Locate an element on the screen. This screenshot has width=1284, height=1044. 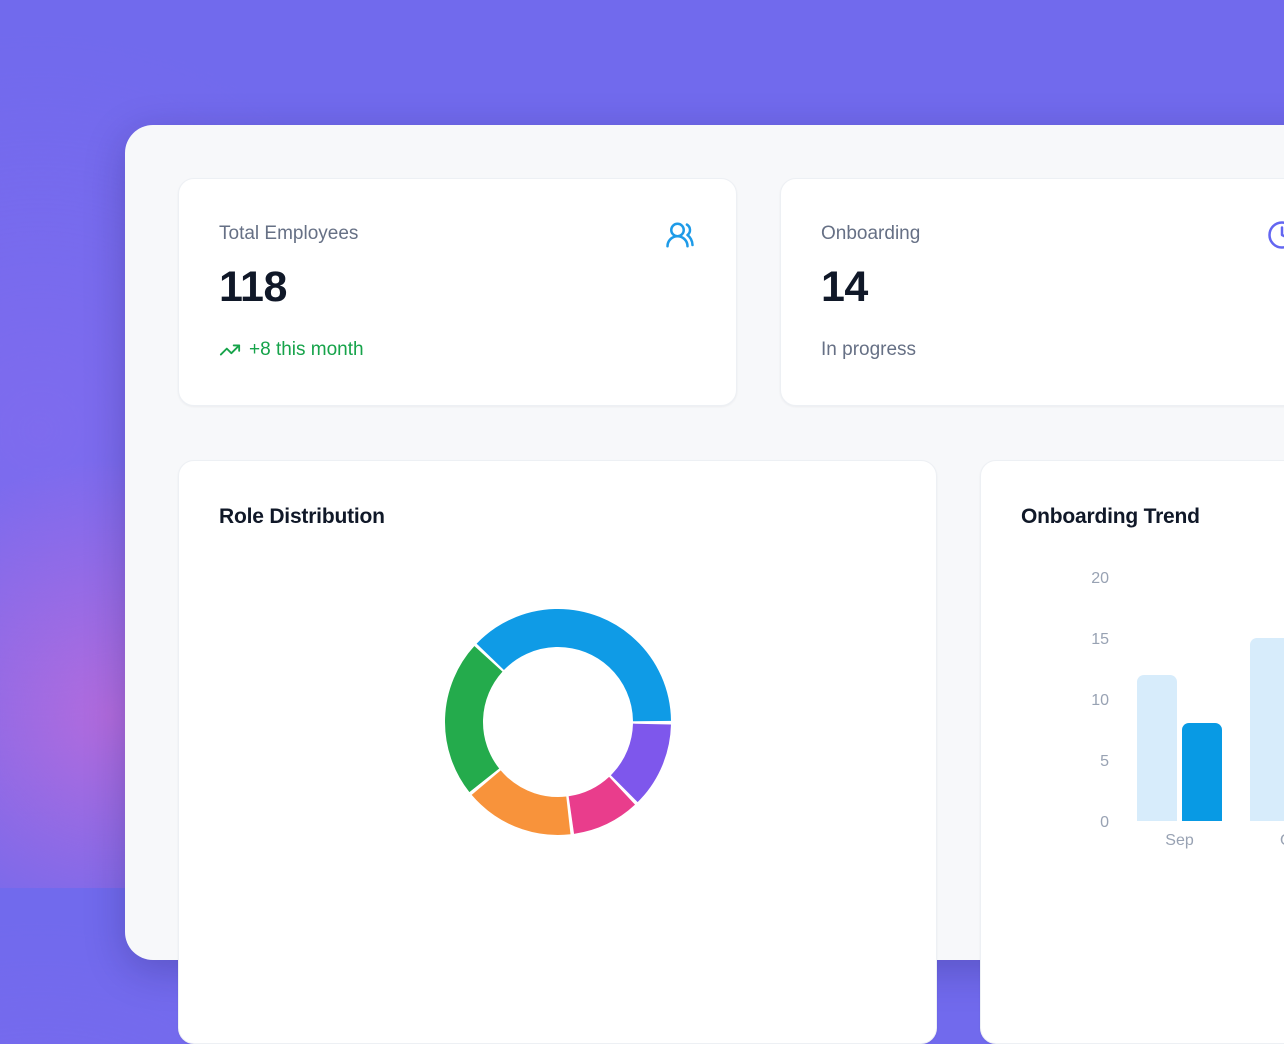
clock-icon is located at coordinates (1275, 235).